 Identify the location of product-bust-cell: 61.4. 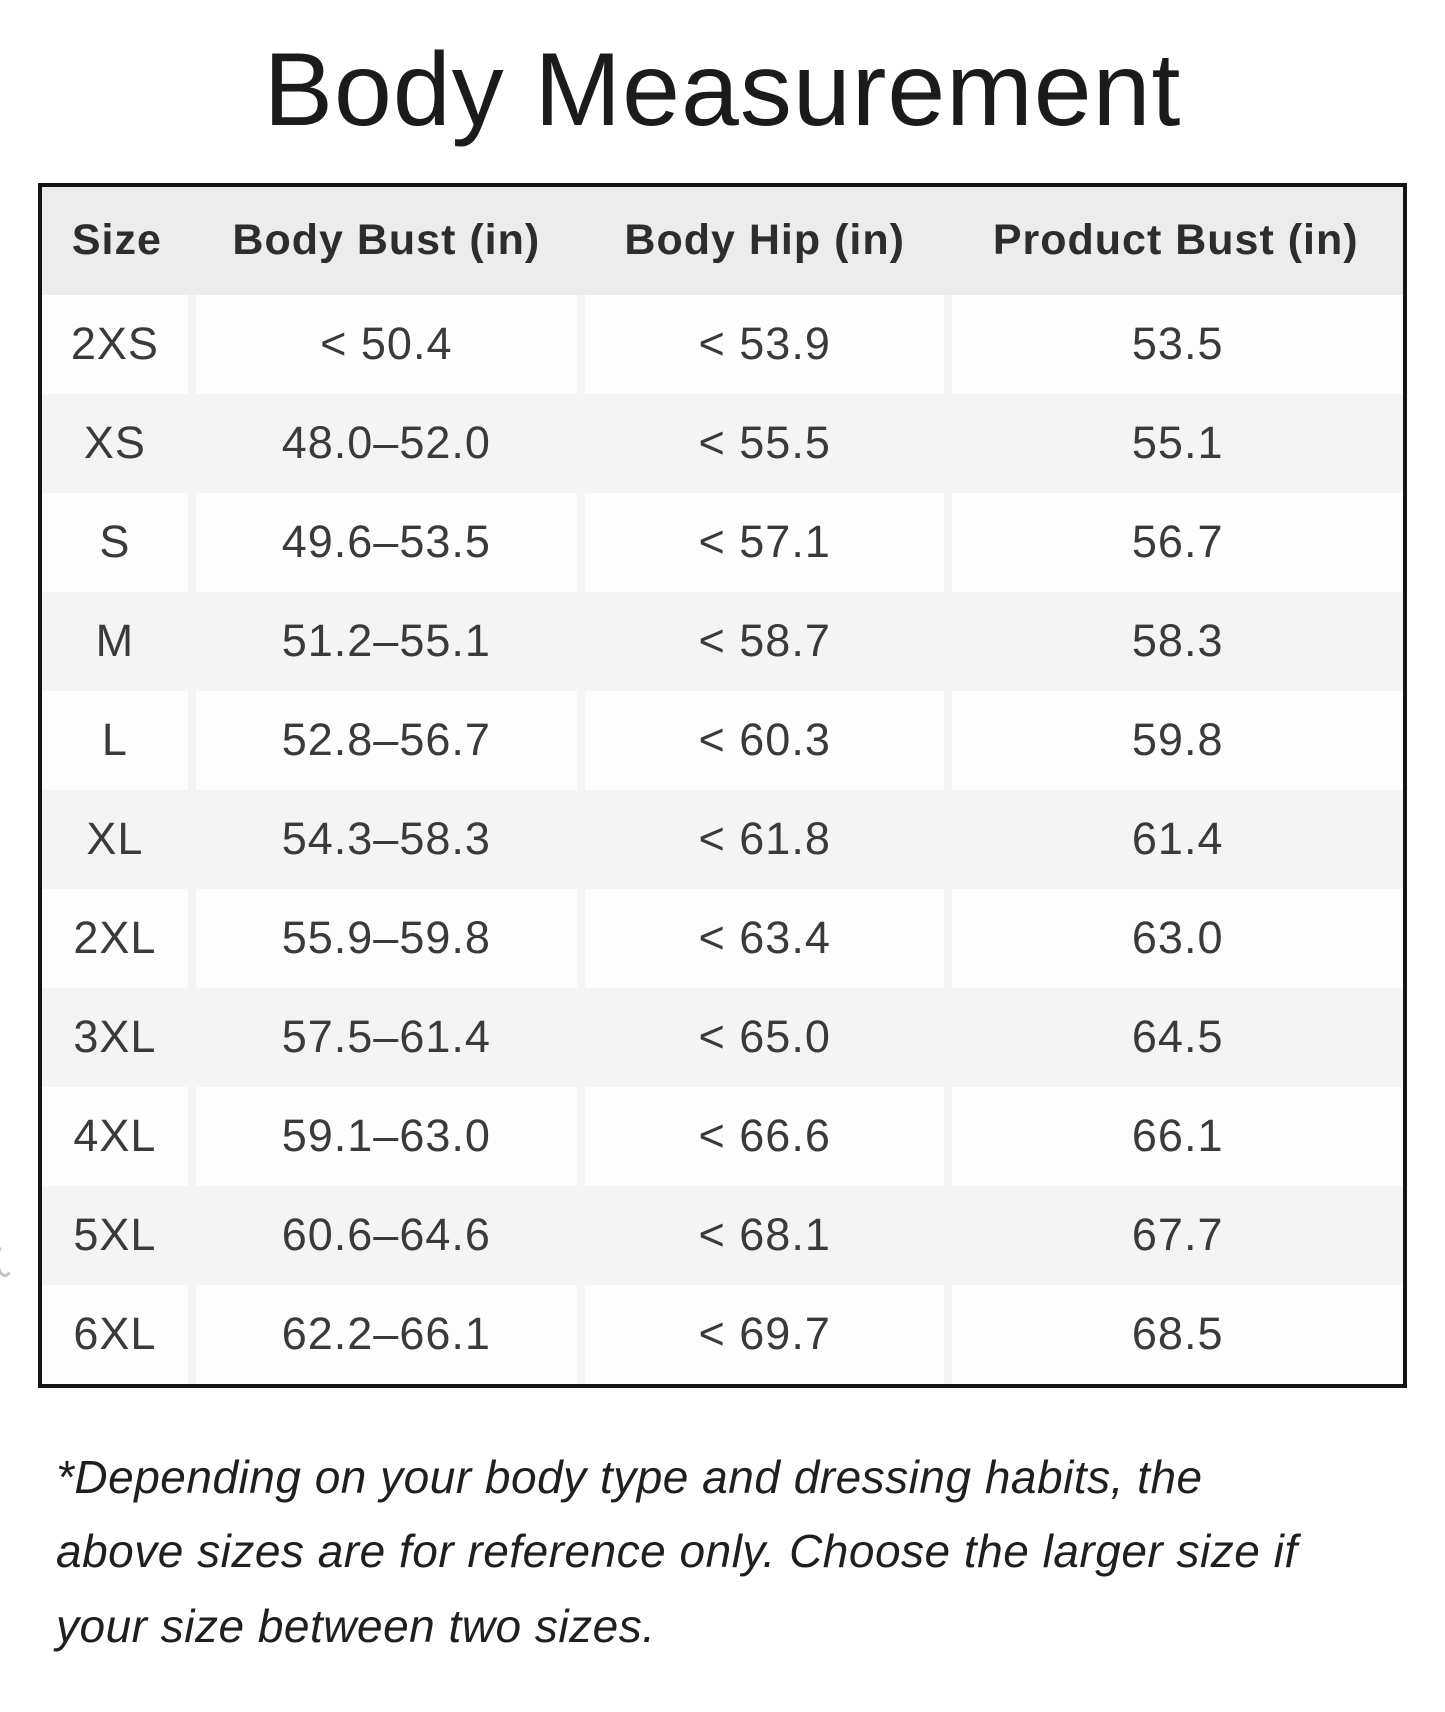
(1175, 839).